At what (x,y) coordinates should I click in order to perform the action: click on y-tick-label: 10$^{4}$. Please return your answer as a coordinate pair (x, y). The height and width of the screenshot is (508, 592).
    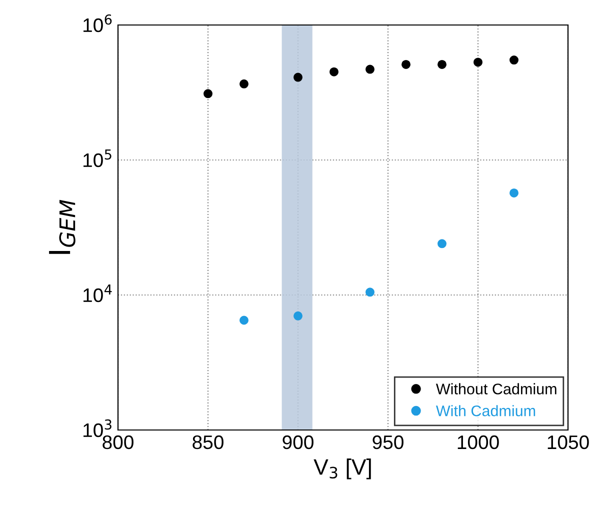
    Looking at the image, I should click on (98, 293).